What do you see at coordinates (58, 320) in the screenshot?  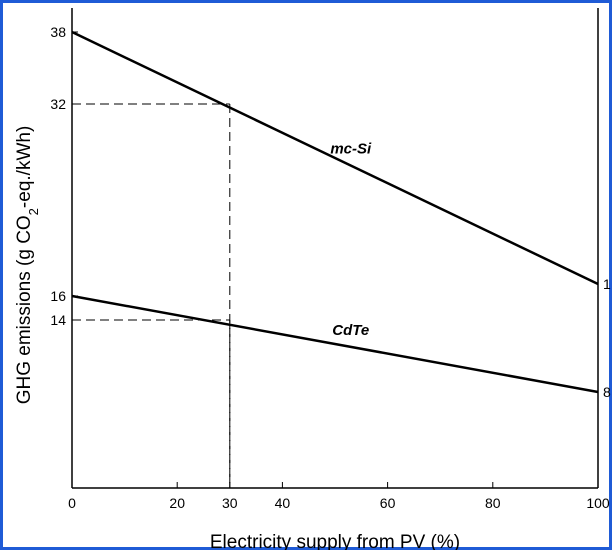 I see `y-tick-label-14: 14` at bounding box center [58, 320].